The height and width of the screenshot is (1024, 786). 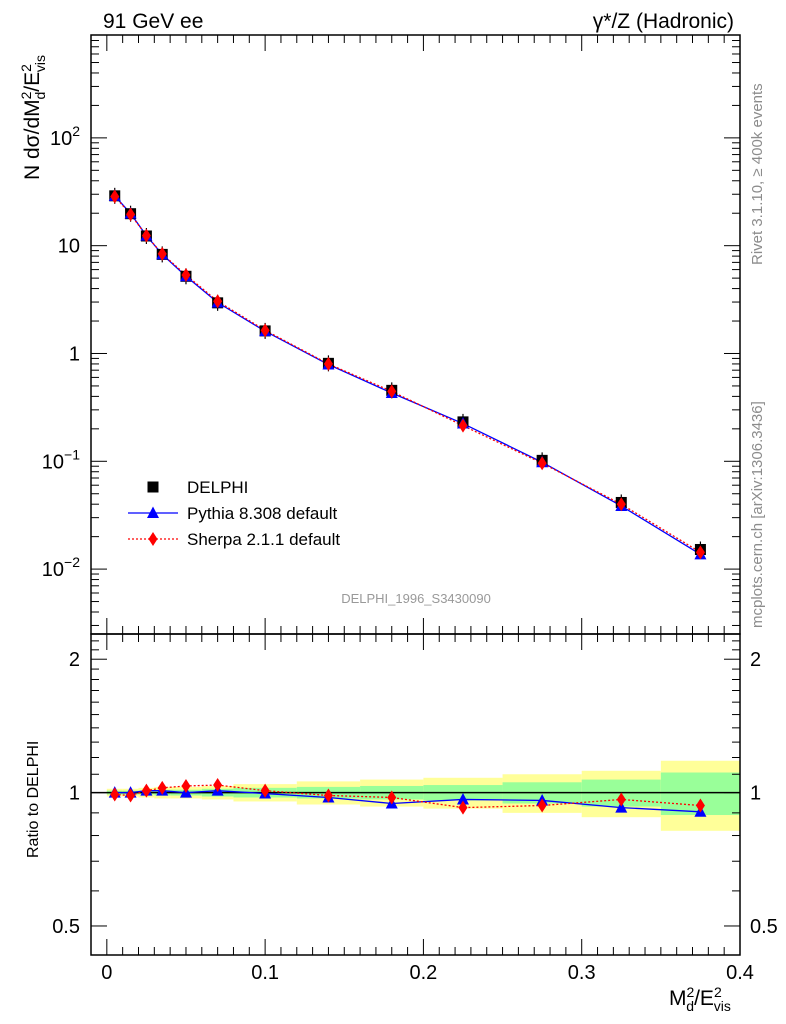 I want to click on x-tick-label: 0.4, so click(x=740, y=973).